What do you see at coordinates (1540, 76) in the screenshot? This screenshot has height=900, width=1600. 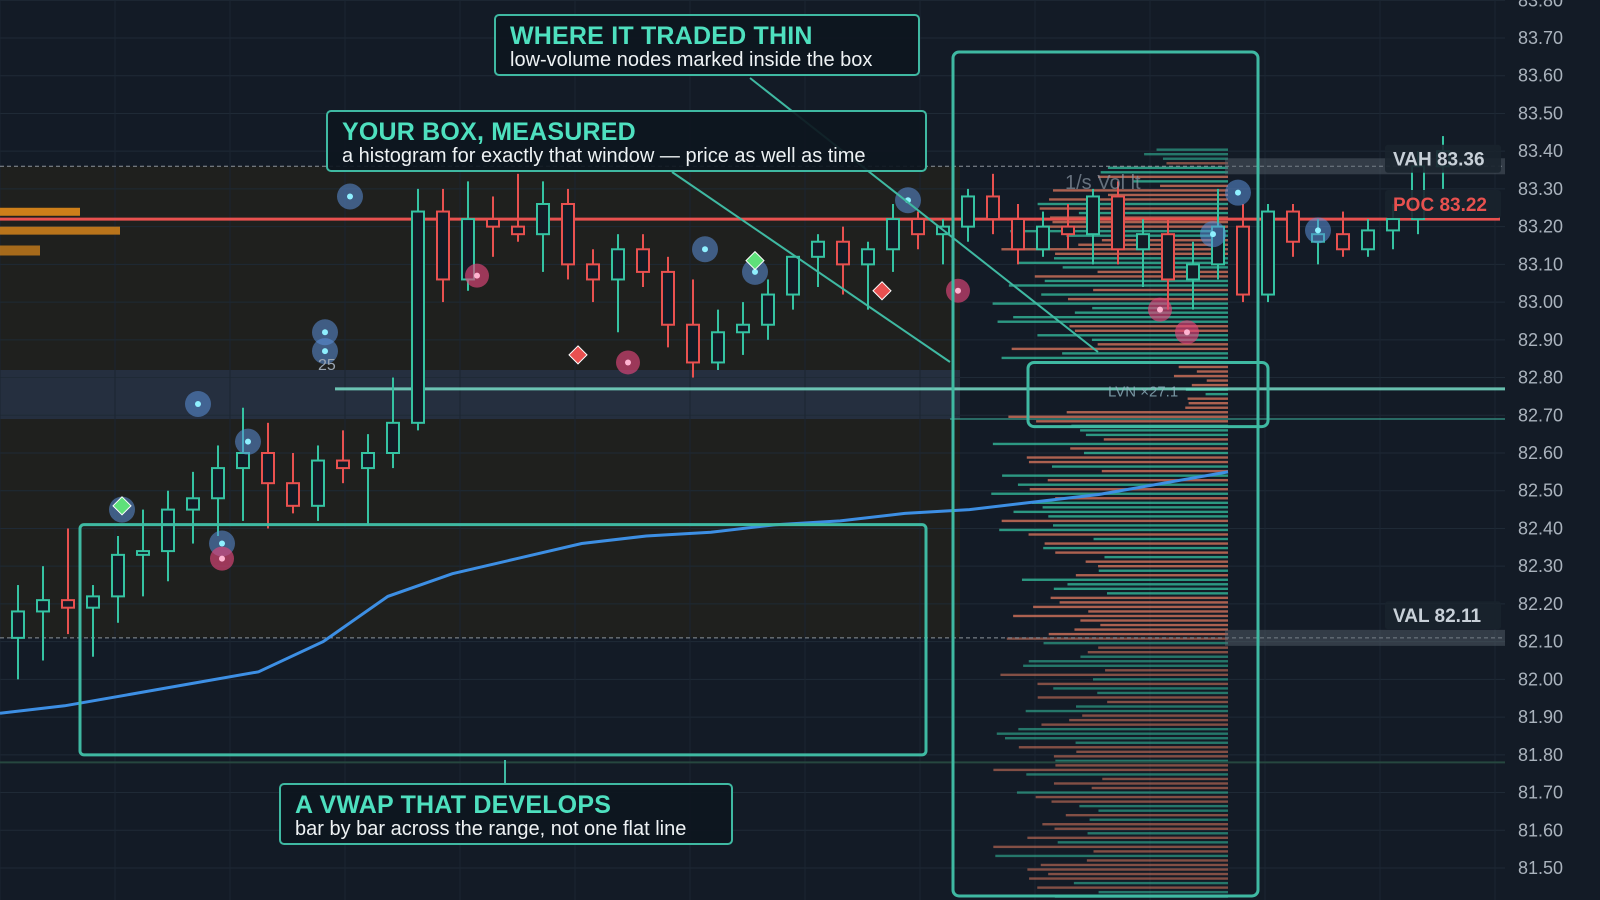 I see `y-tick-label: 83.60` at bounding box center [1540, 76].